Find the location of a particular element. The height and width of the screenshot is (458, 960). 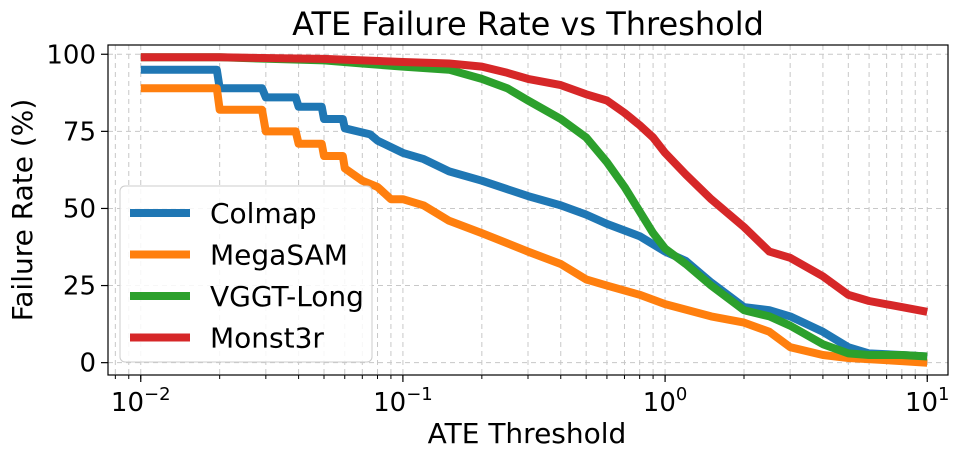

y-tick-label: 100 is located at coordinates (71, 55).